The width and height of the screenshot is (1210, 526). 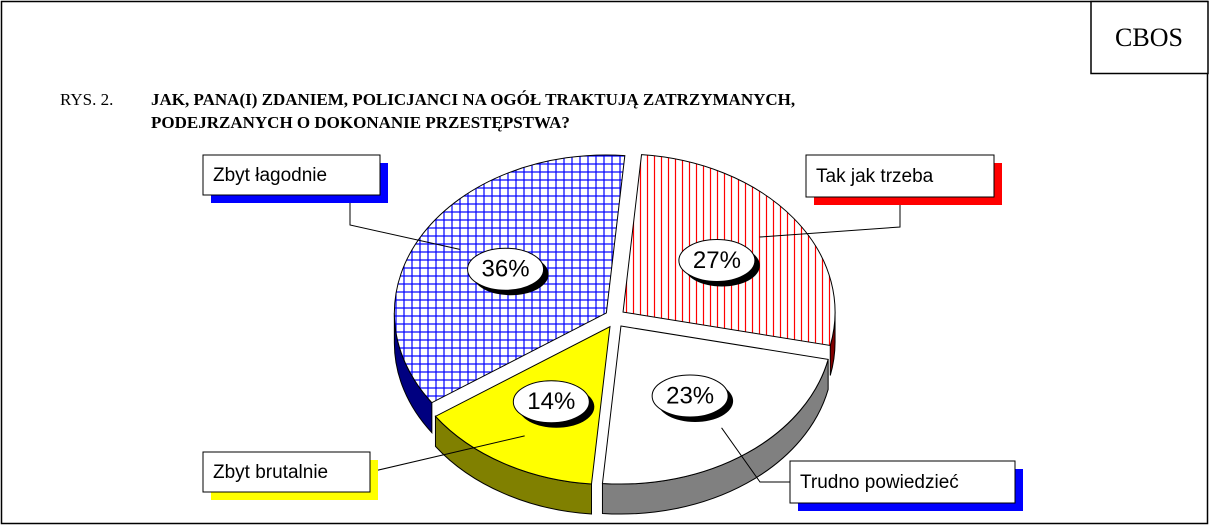 I want to click on value-label: 36%, so click(x=506, y=269).